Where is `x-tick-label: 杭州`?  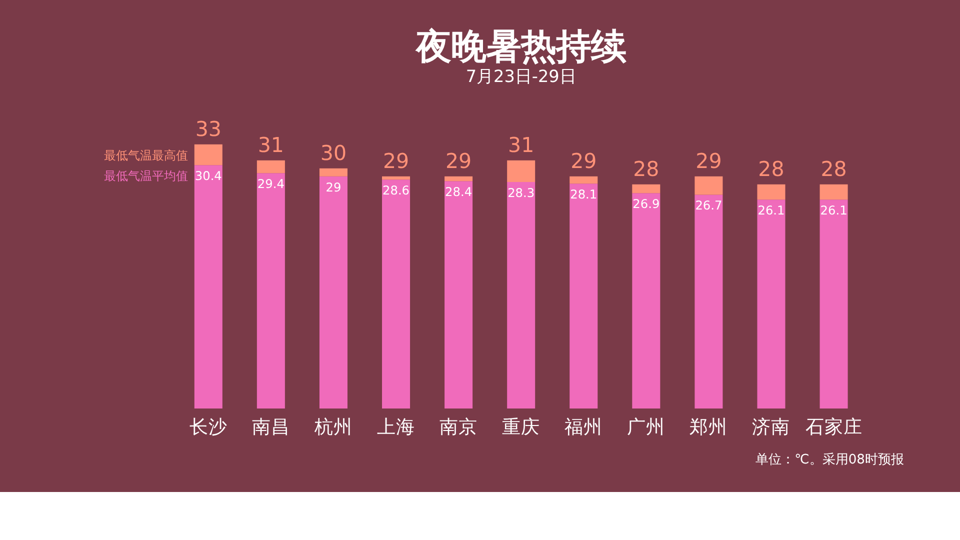 x-tick-label: 杭州 is located at coordinates (332, 427).